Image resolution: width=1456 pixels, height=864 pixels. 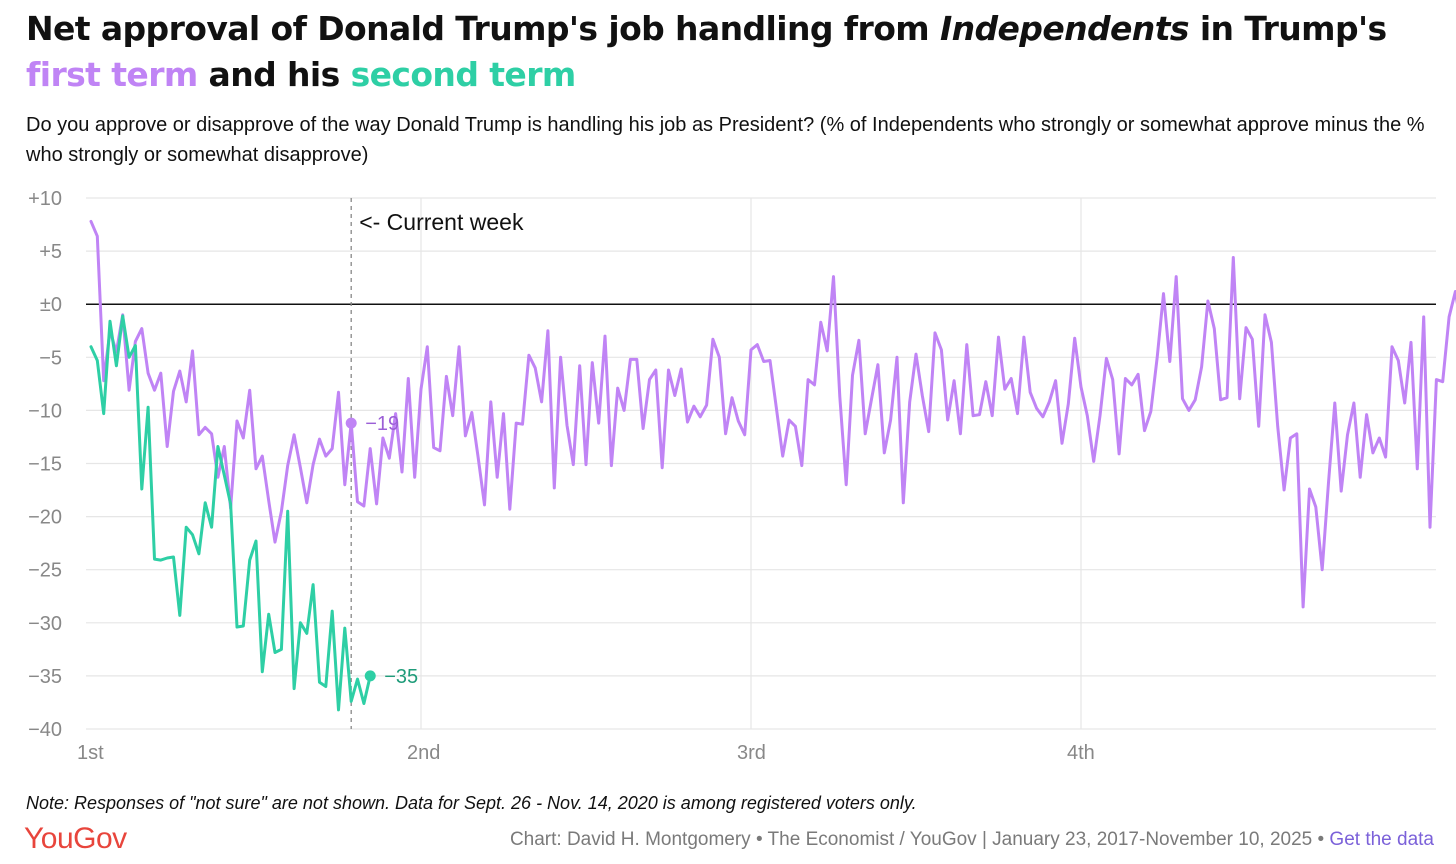 I want to click on series-line-second-term, so click(x=230, y=513).